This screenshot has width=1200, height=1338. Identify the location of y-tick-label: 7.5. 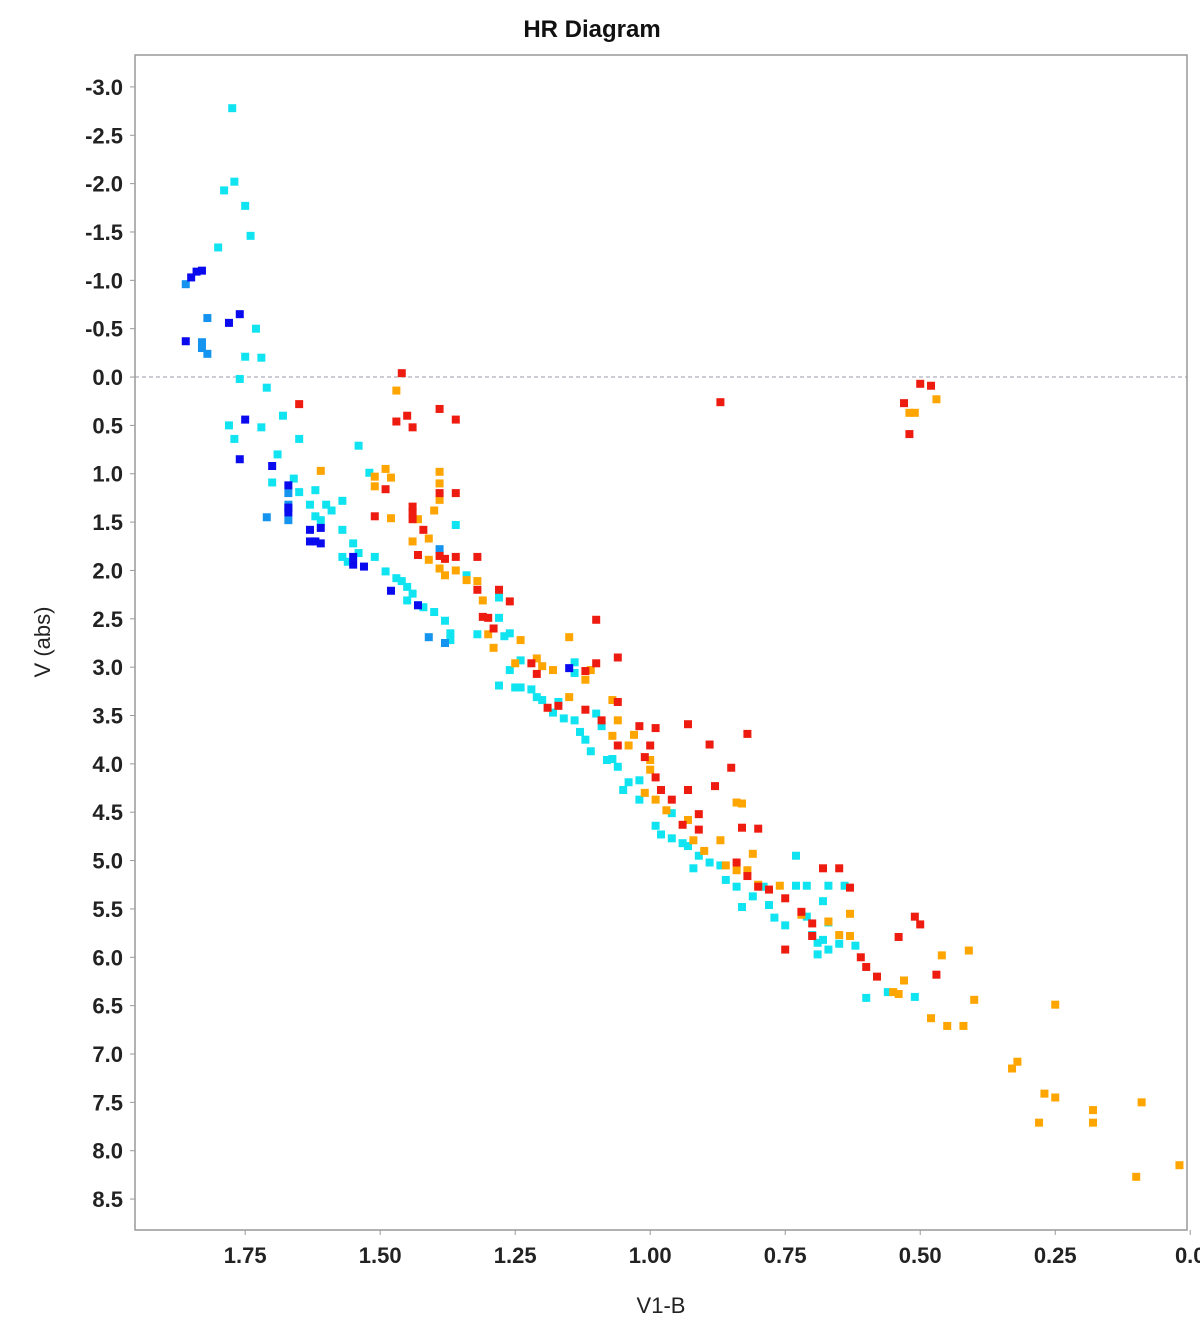
(107, 1102).